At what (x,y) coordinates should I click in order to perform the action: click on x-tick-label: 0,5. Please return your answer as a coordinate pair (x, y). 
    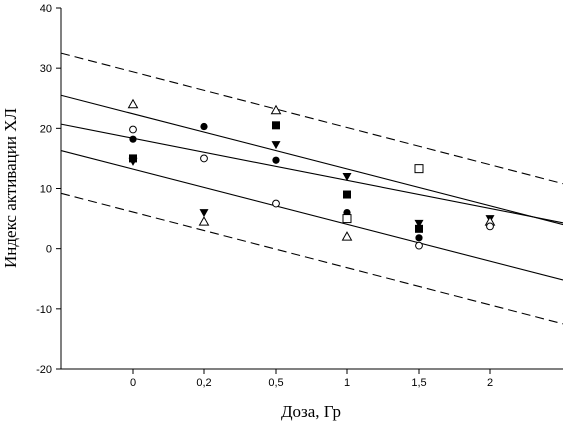
    Looking at the image, I should click on (275, 383).